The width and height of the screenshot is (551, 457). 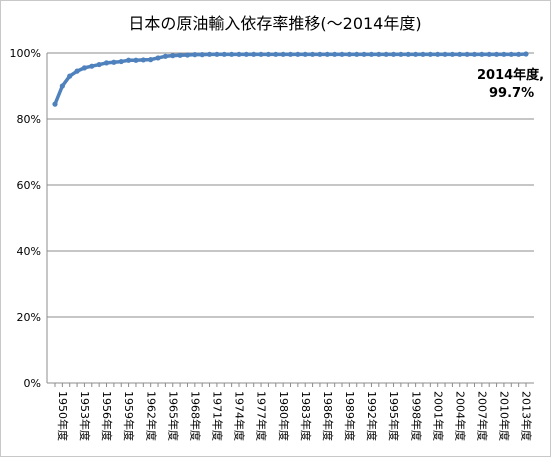 What do you see at coordinates (32, 383) in the screenshot?
I see `y-tick-label: 0%` at bounding box center [32, 383].